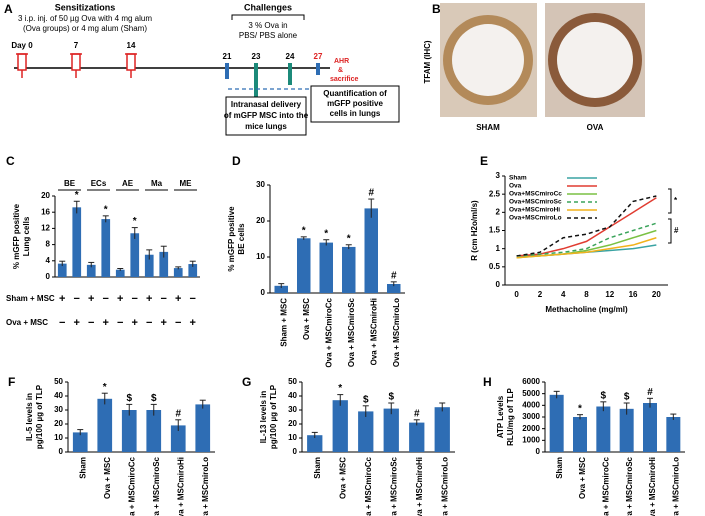 The height and width of the screenshot is (516, 705). I want to click on x-tick-label: 0, so click(516, 294).